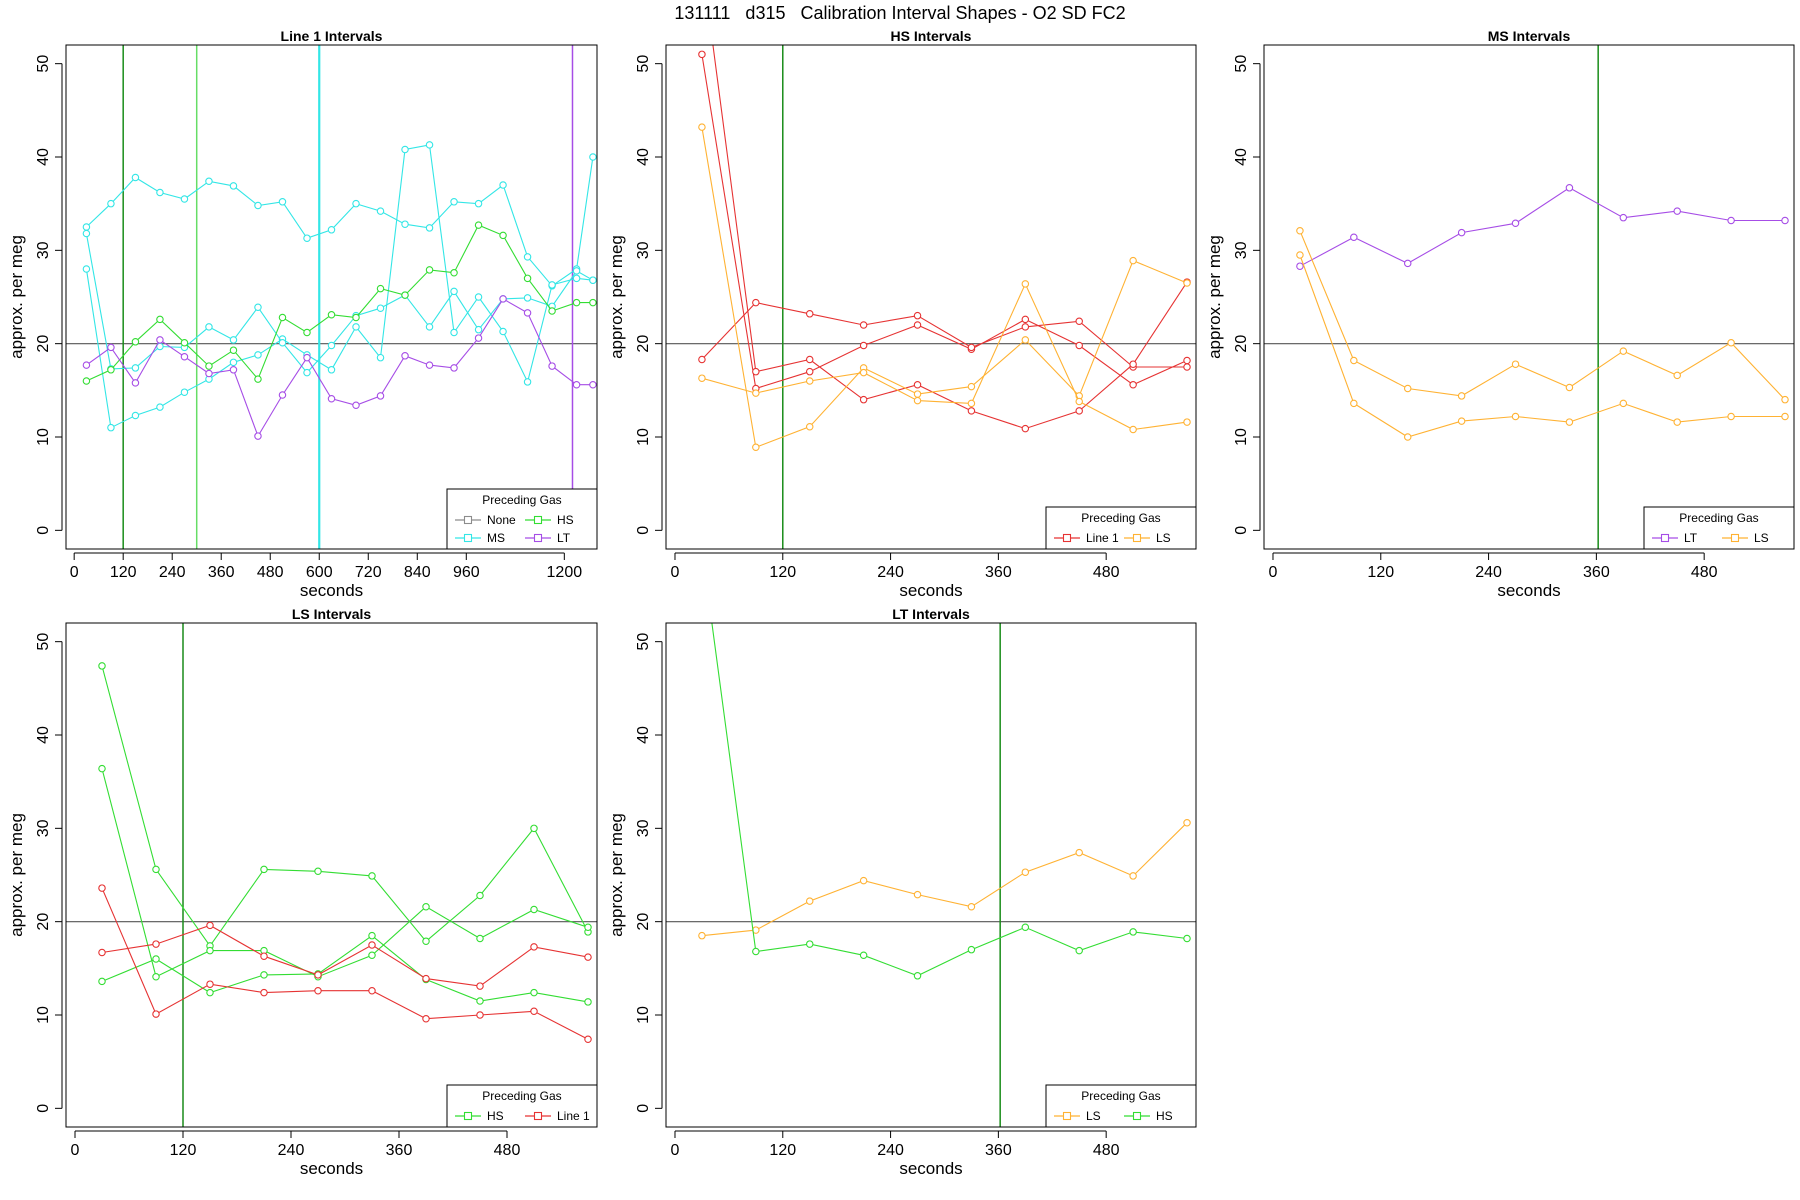 This screenshot has height=1200, width=1800. What do you see at coordinates (1120, 1096) in the screenshot?
I see `legend-title: Preceding Gas` at bounding box center [1120, 1096].